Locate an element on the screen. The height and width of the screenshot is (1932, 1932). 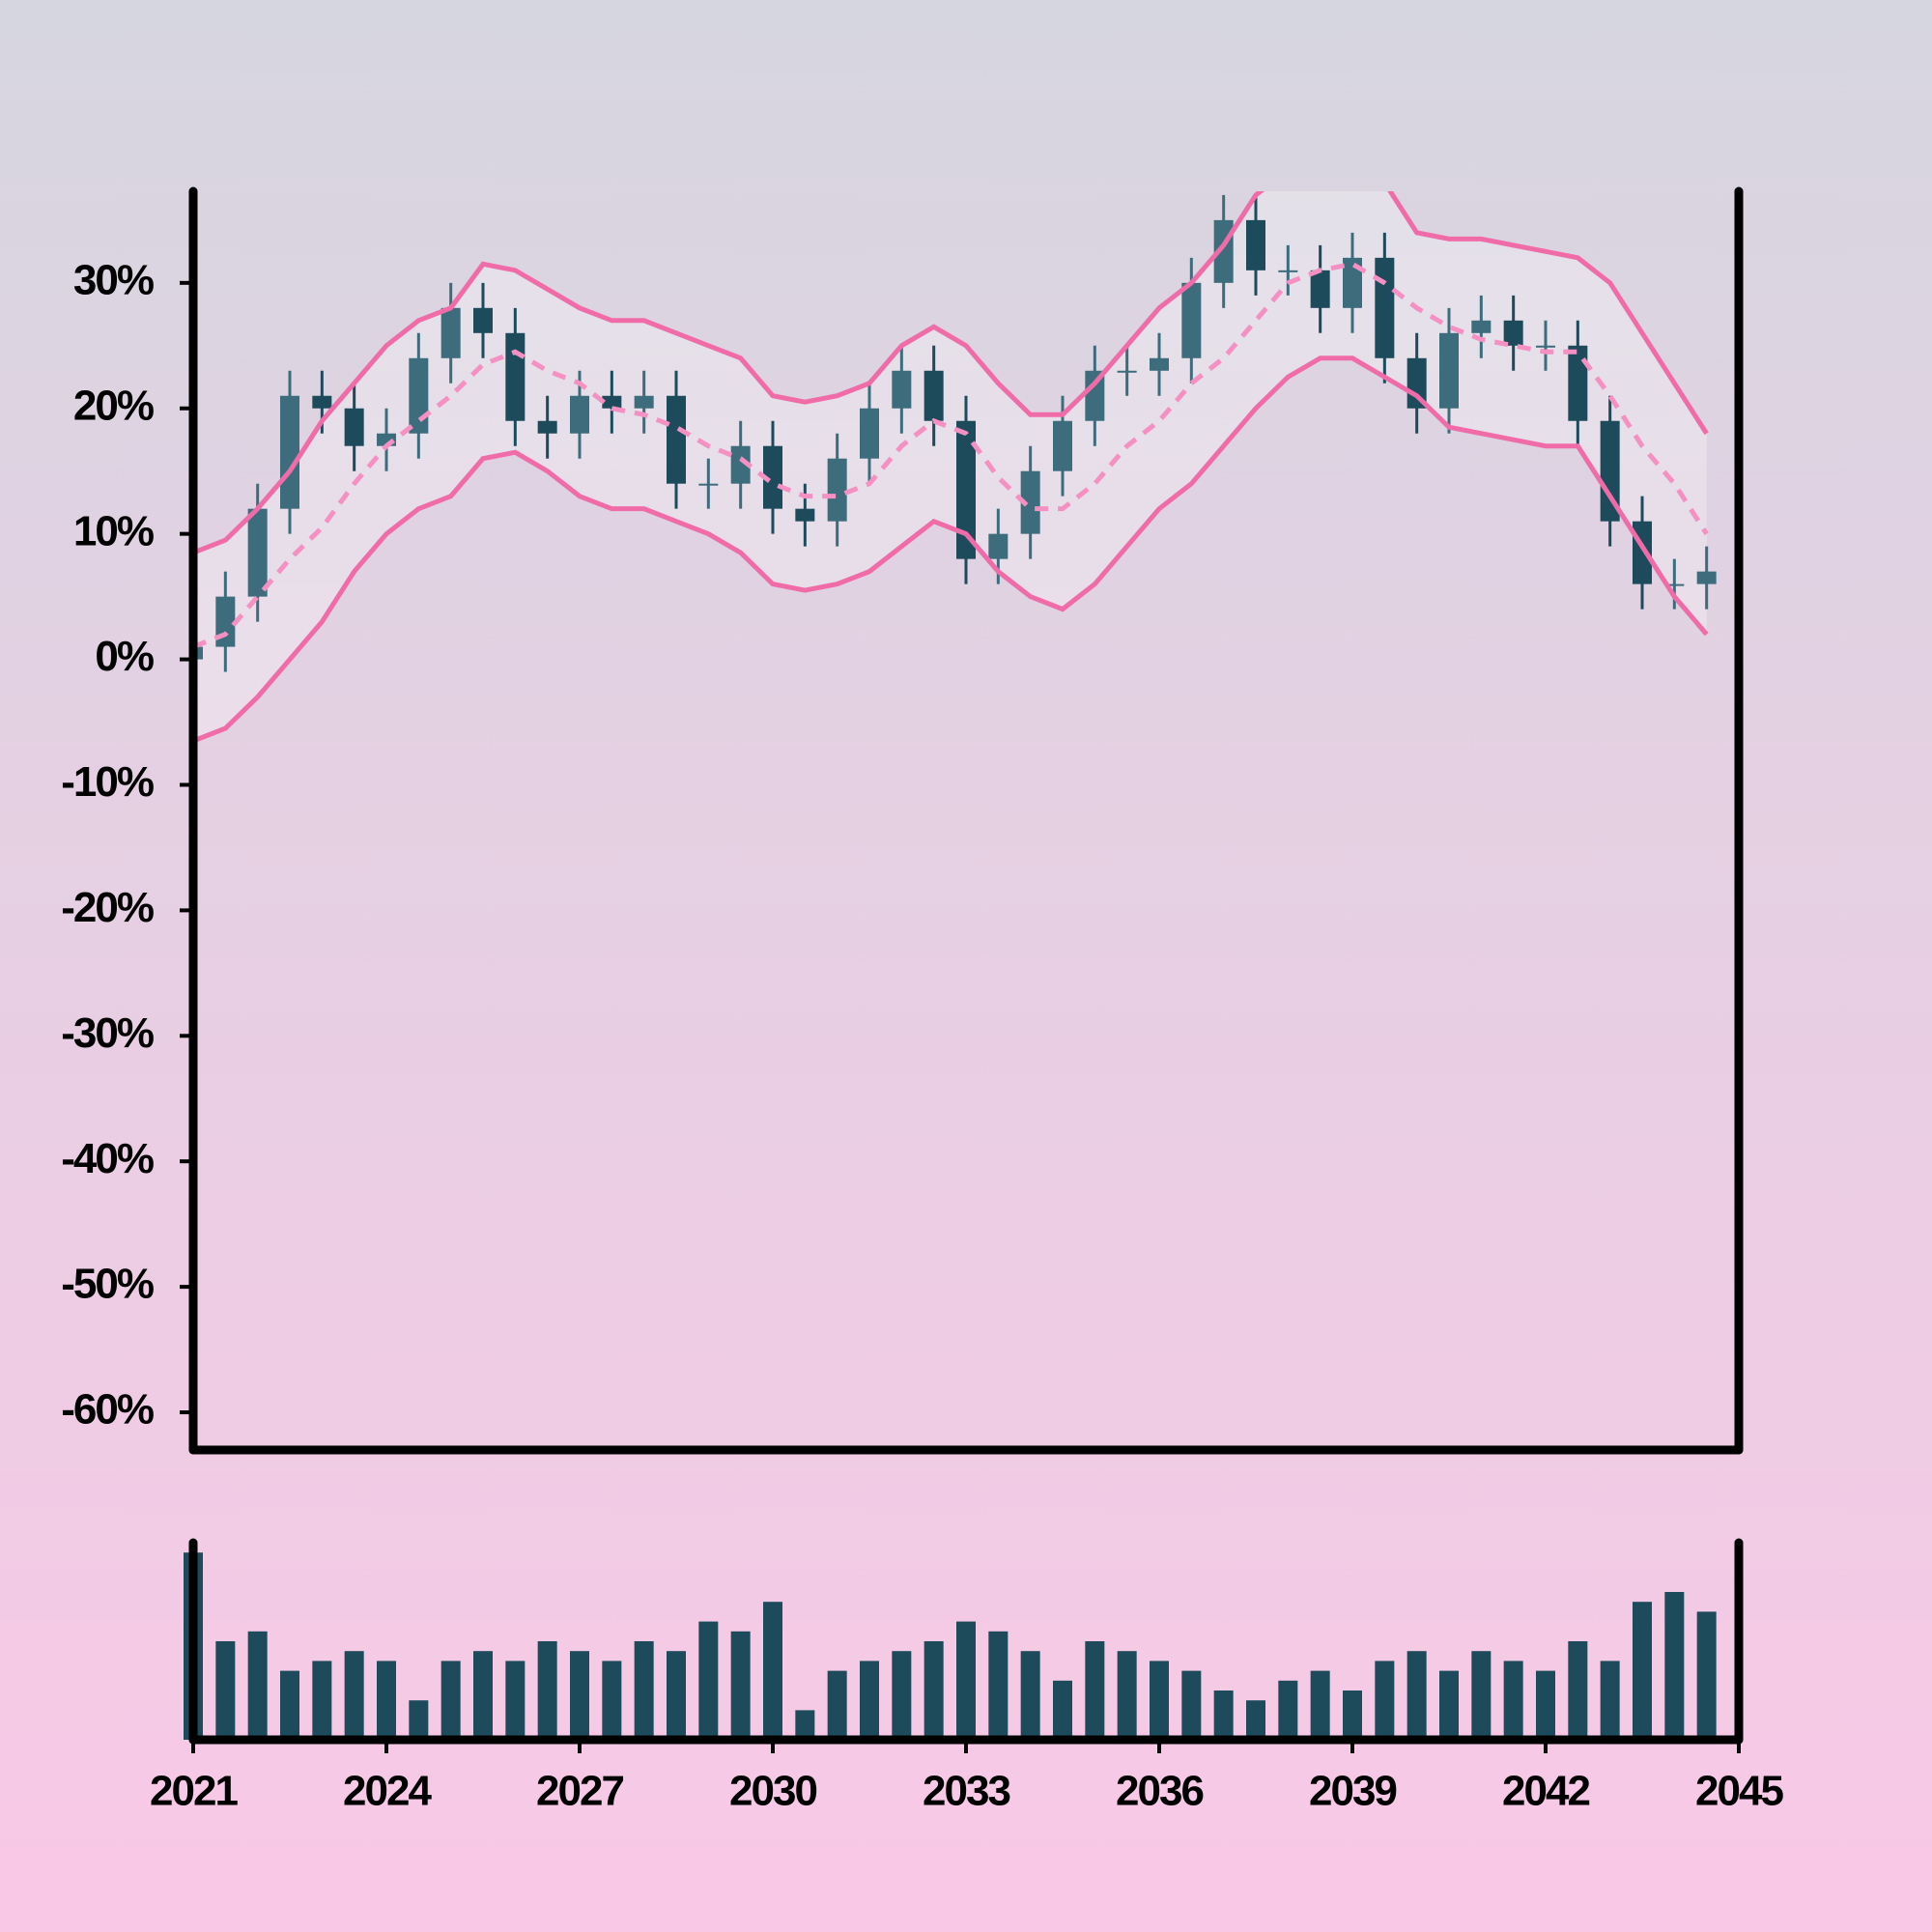
y-tick-label: 0% is located at coordinates (124, 656).